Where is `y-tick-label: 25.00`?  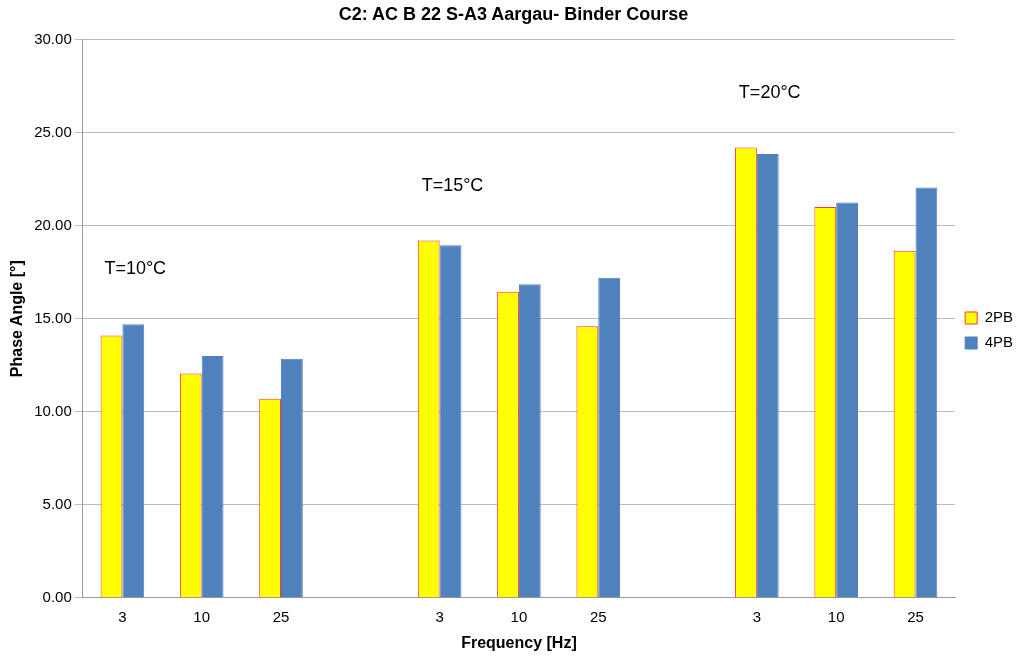
y-tick-label: 25.00 is located at coordinates (53, 131).